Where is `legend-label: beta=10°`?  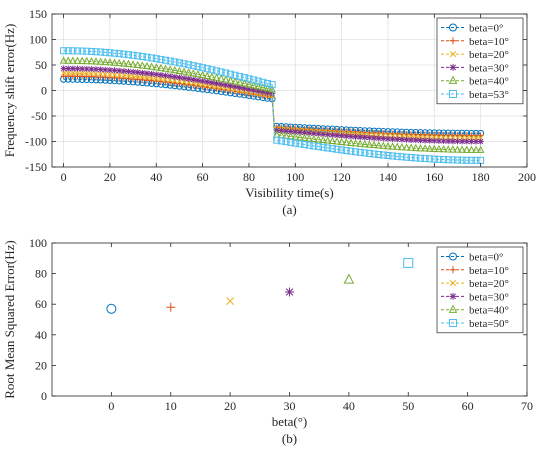
legend-label: beta=10° is located at coordinates (489, 271).